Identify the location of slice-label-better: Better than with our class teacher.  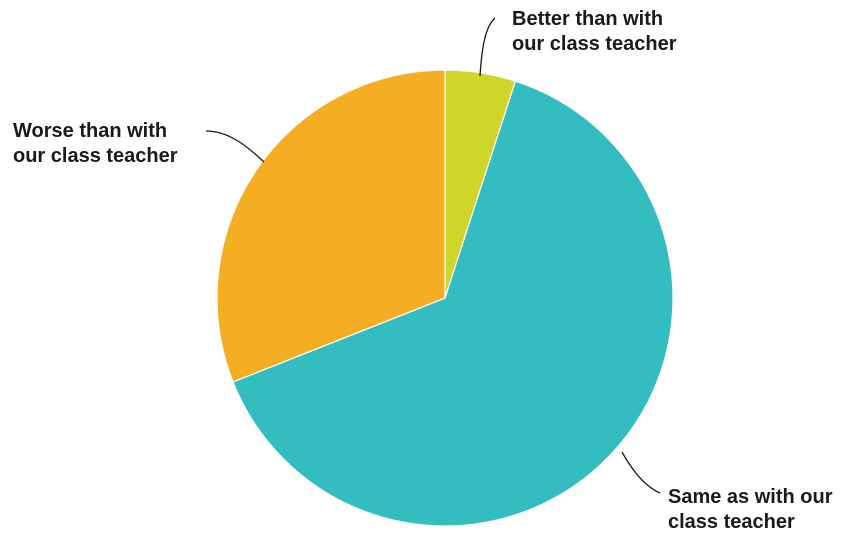
(594, 31).